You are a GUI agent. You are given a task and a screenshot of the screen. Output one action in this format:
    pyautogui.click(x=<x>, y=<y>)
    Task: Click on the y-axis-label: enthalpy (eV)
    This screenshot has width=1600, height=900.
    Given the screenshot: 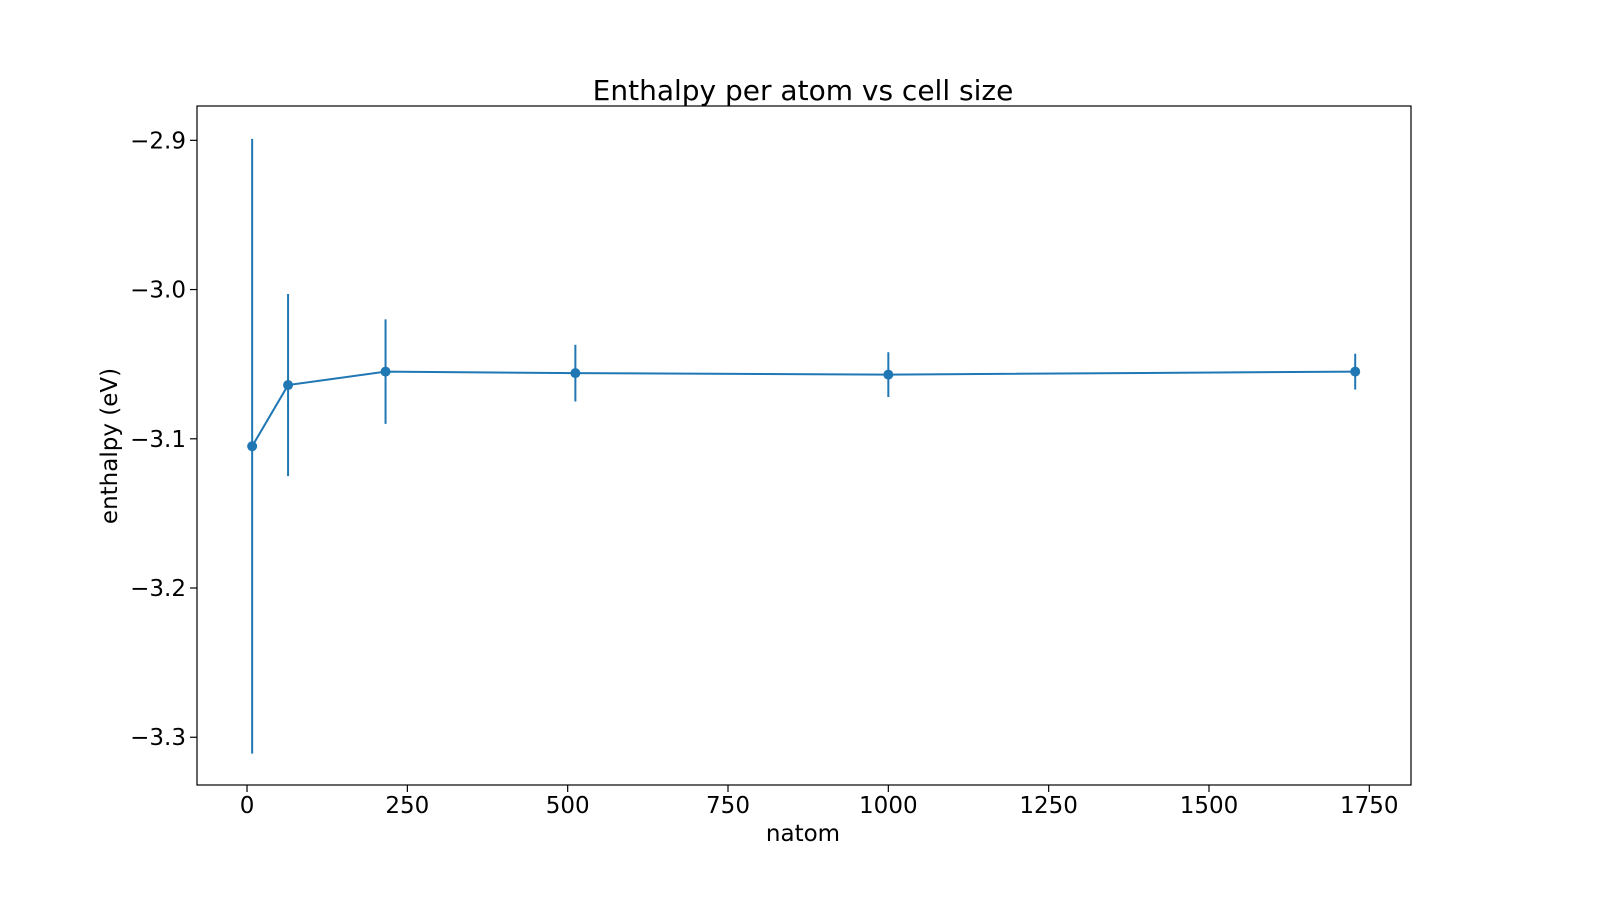 What is the action you would take?
    pyautogui.click(x=110, y=446)
    